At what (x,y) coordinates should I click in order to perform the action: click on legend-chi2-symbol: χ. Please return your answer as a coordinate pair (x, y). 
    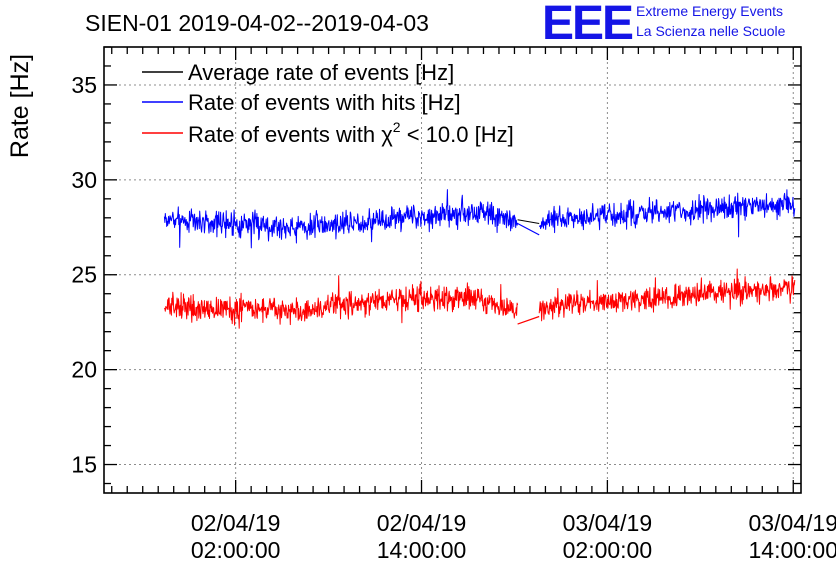
    Looking at the image, I should click on (387, 134).